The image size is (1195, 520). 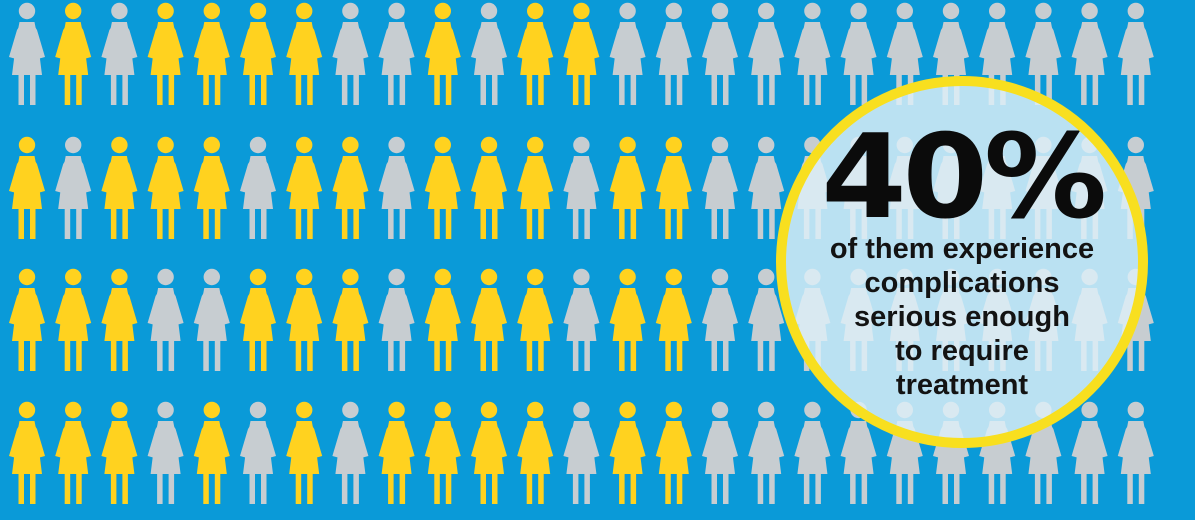 What do you see at coordinates (962, 249) in the screenshot?
I see `statistic-caption-line: of them experience` at bounding box center [962, 249].